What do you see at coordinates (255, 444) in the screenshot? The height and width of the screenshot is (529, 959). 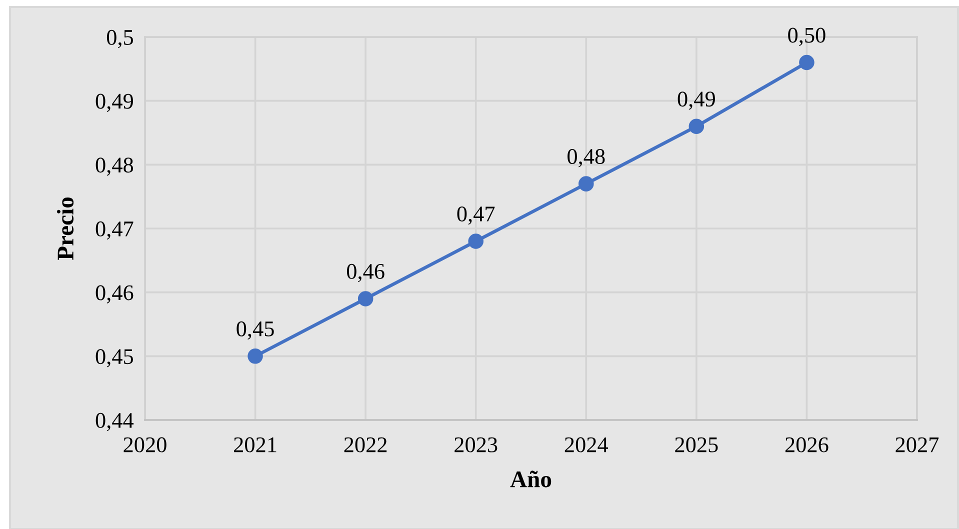 I see `x-tick-label: 2021` at bounding box center [255, 444].